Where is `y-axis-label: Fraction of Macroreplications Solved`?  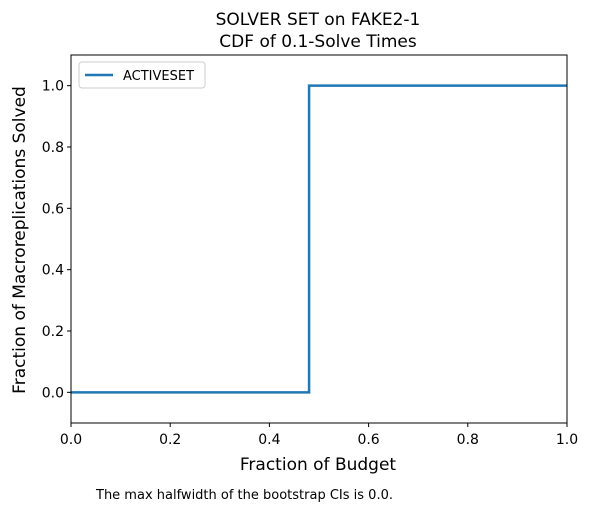 y-axis-label: Fraction of Macroreplications Solved is located at coordinates (20, 240).